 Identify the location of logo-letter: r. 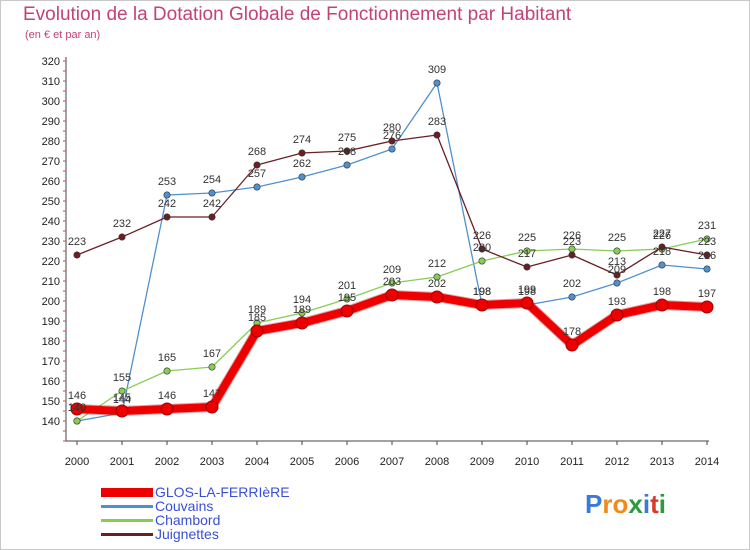
(607, 504).